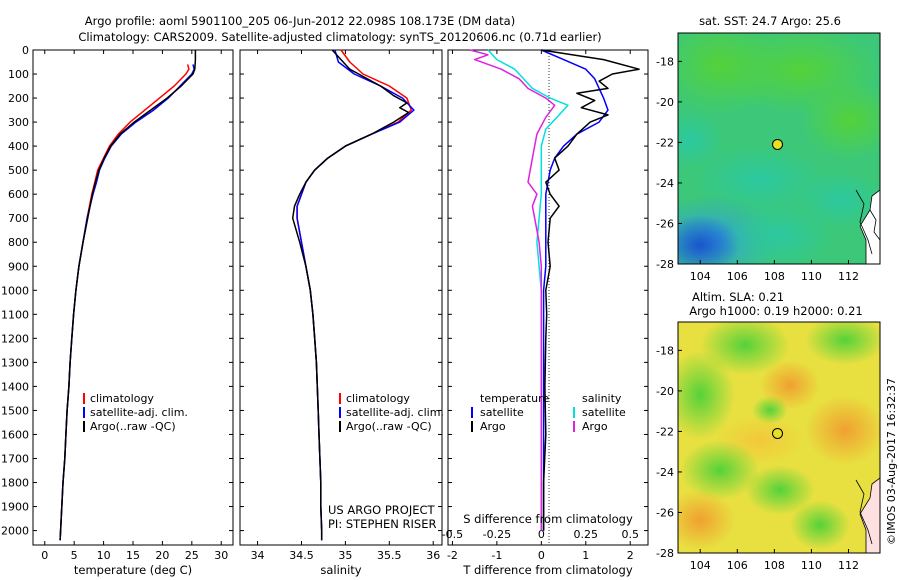  Describe the element at coordinates (25, 50) in the screenshot. I see `y-tick-label: 0` at that location.